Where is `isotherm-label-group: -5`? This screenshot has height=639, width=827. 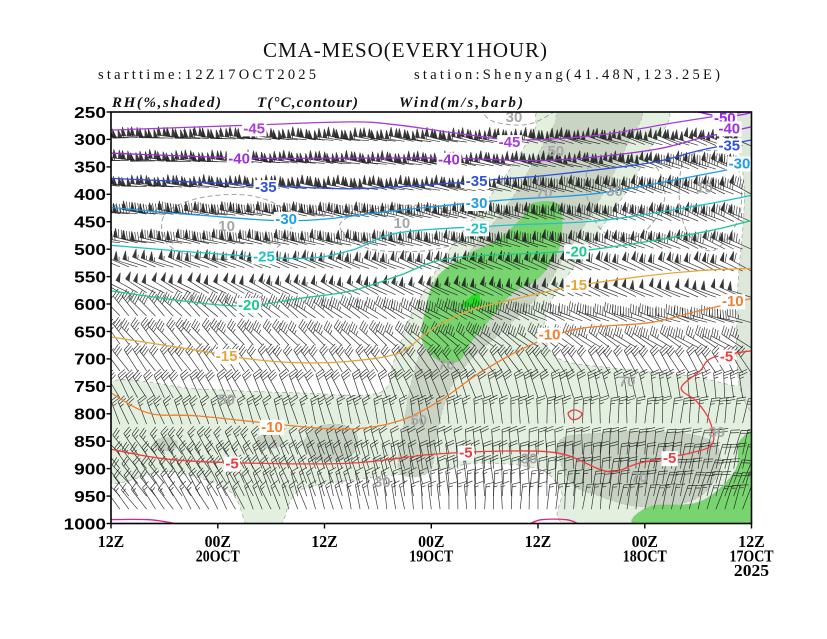 isotherm-label-group: -5 is located at coordinates (669, 458).